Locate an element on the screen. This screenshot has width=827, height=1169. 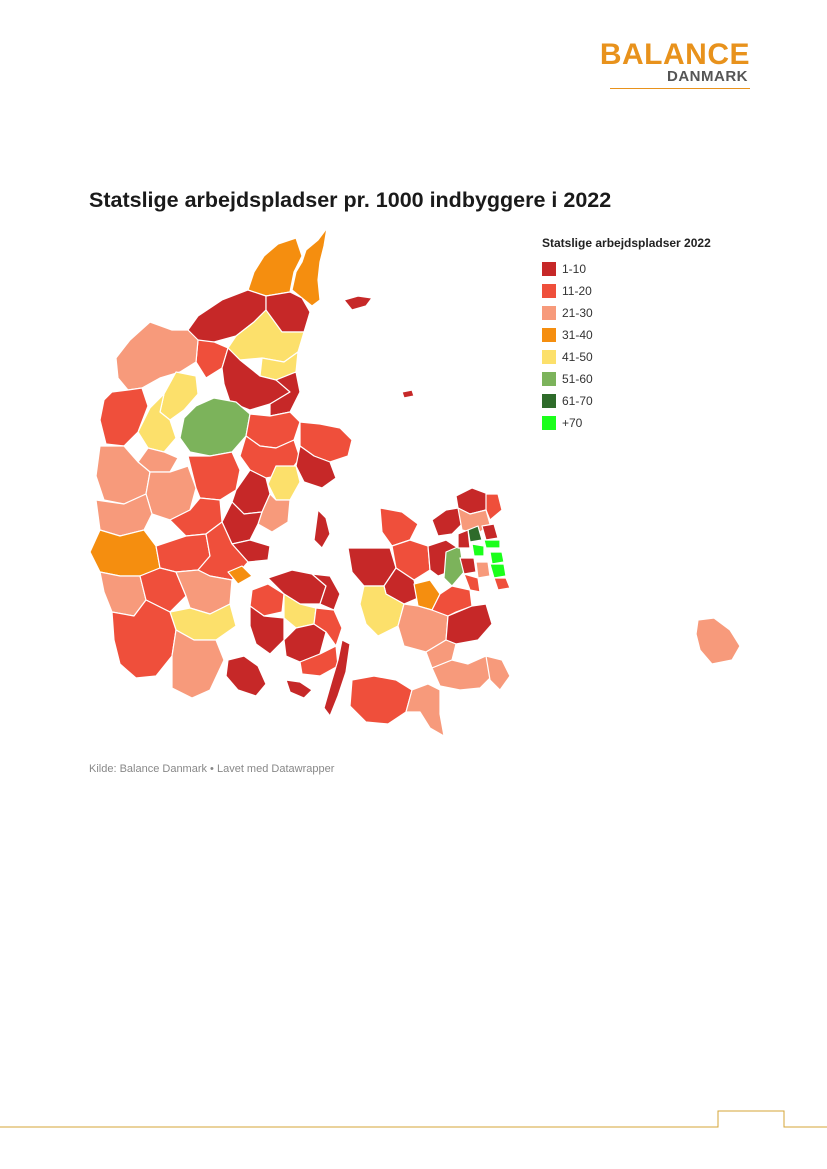
legend-item: 31-40 is located at coordinates (626, 335).